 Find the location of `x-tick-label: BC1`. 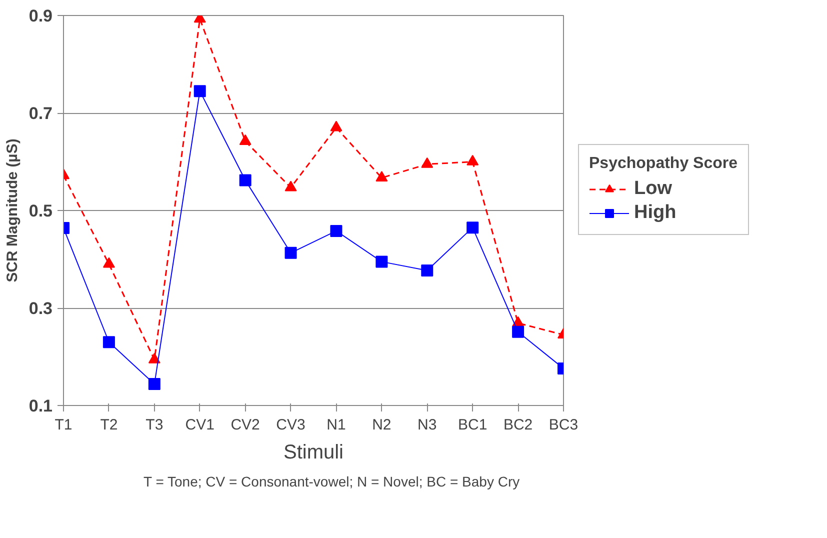

x-tick-label: BC1 is located at coordinates (473, 425).